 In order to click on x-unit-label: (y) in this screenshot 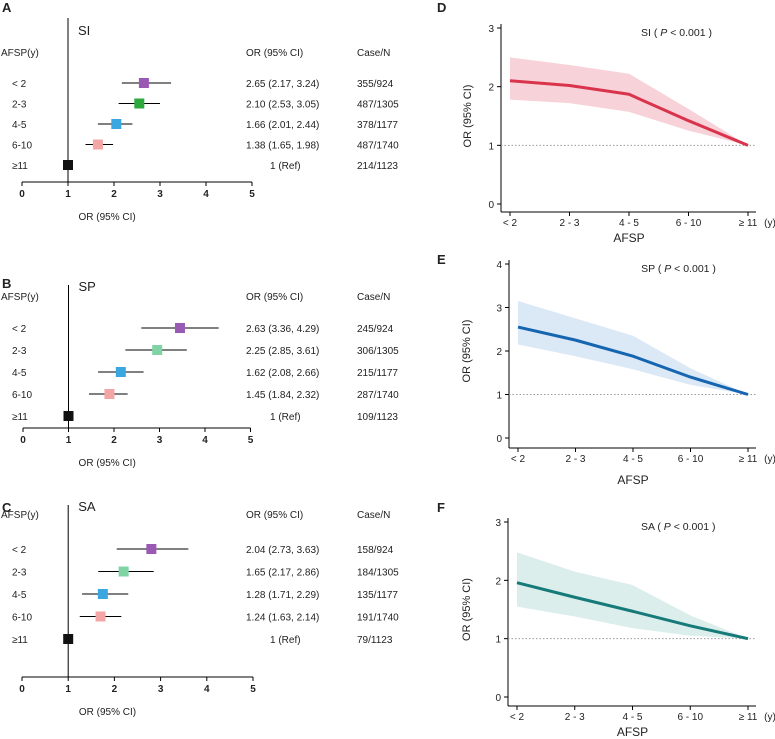, I will do `click(769, 223)`.